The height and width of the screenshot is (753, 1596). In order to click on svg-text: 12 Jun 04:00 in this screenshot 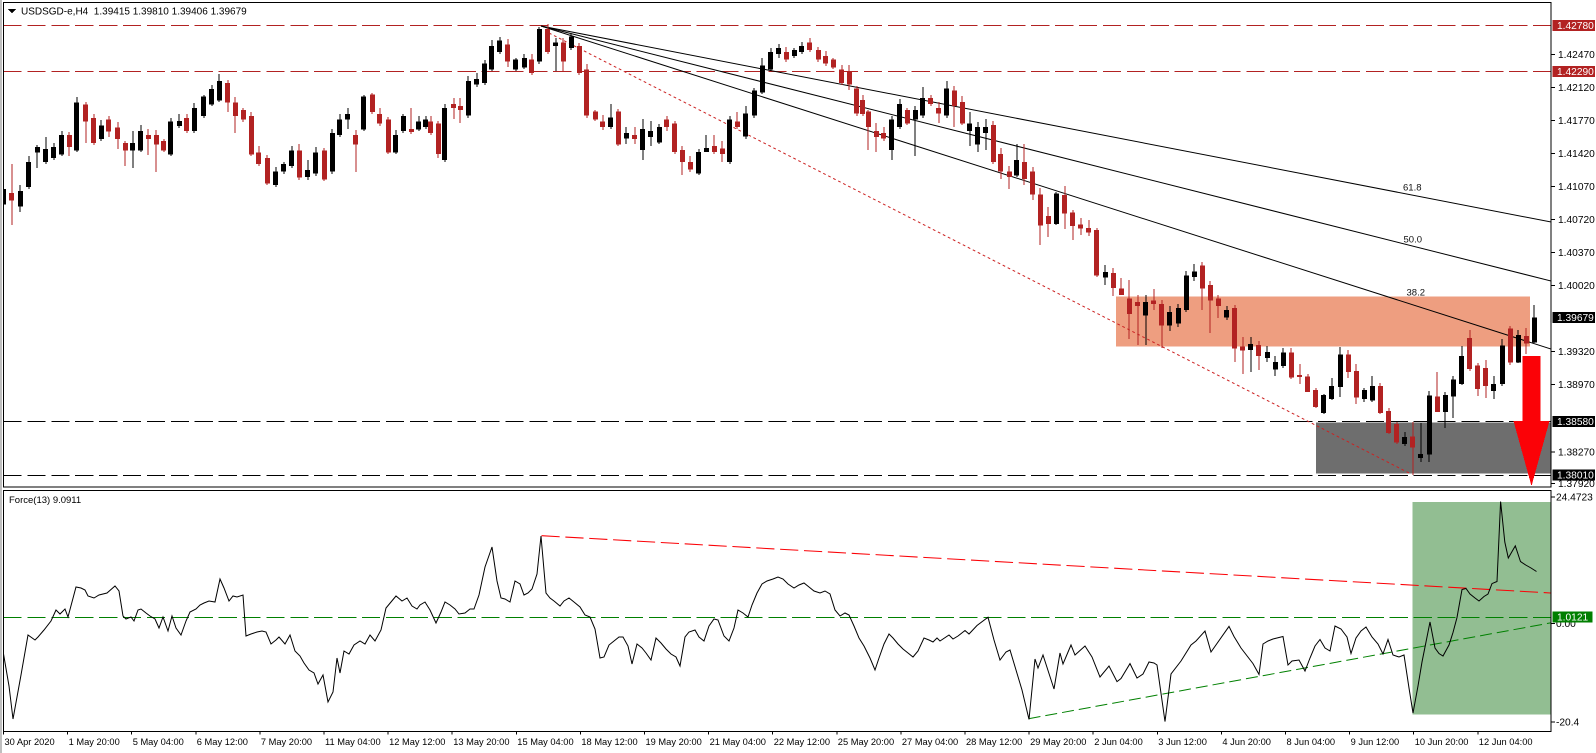, I will do `click(1506, 742)`.